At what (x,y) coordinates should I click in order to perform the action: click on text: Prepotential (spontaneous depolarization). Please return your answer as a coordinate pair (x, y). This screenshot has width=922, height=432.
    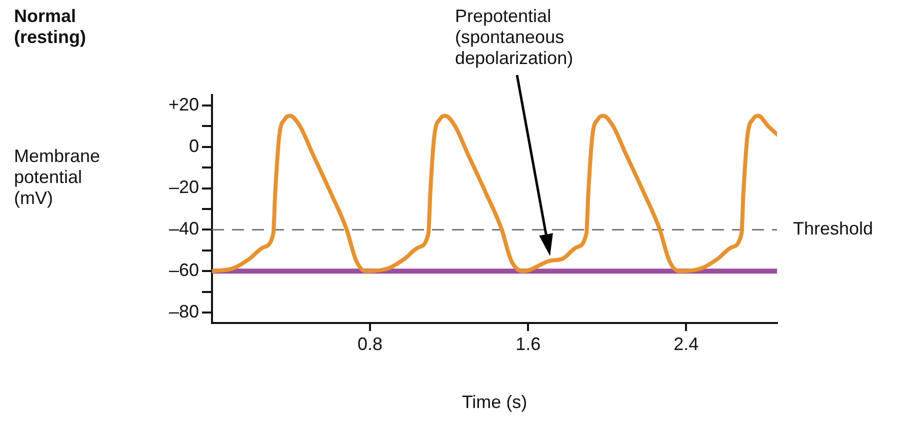
    Looking at the image, I should click on (514, 37).